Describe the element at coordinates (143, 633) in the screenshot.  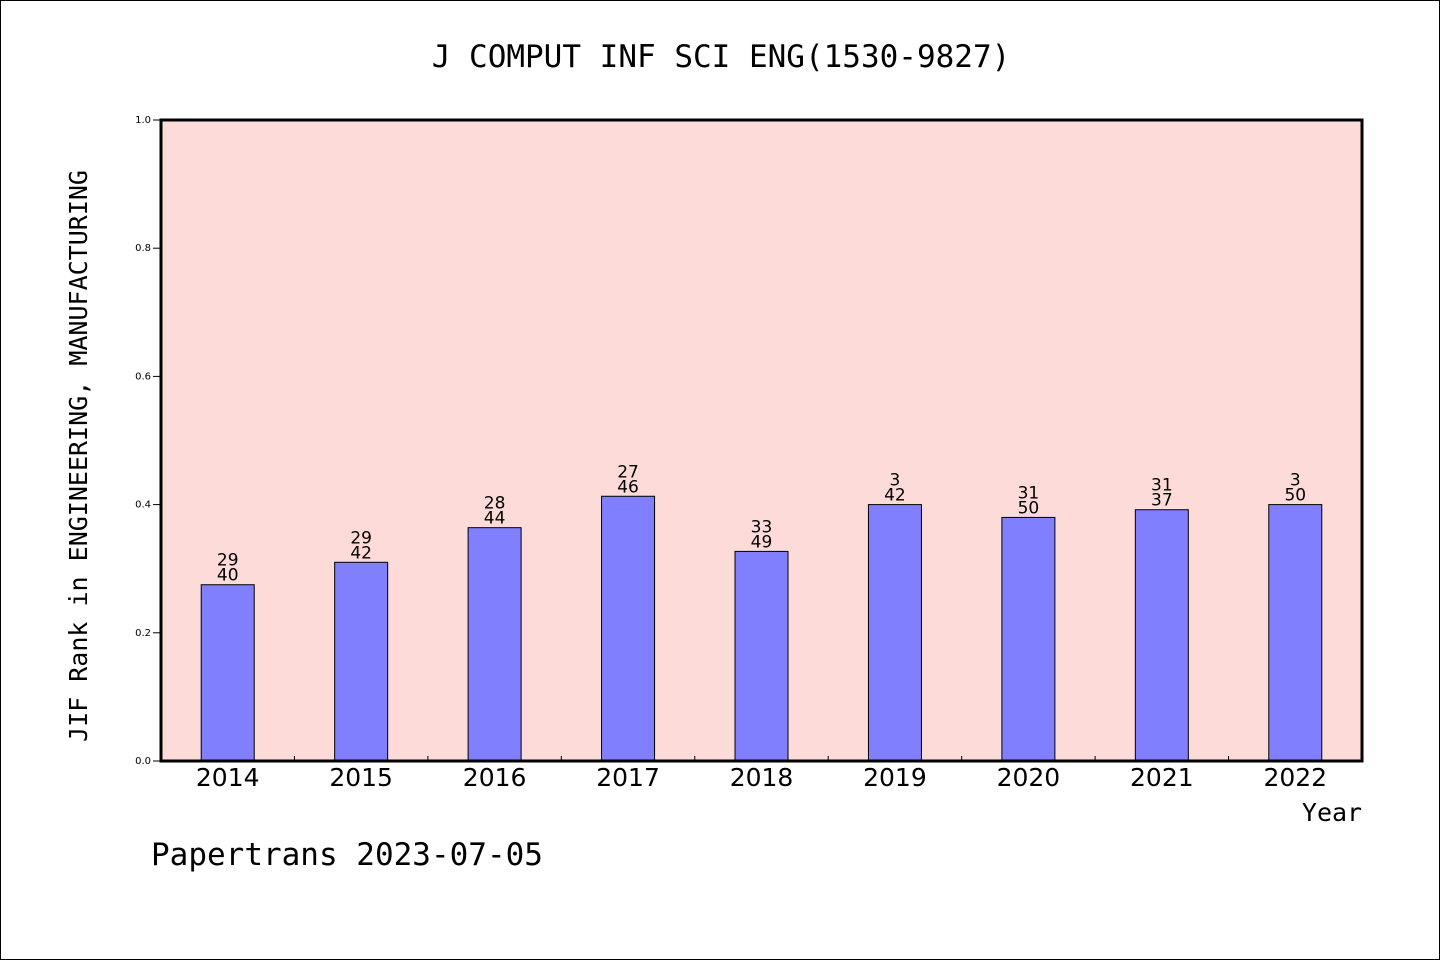
I see `y-tick-label: 0.2` at that location.